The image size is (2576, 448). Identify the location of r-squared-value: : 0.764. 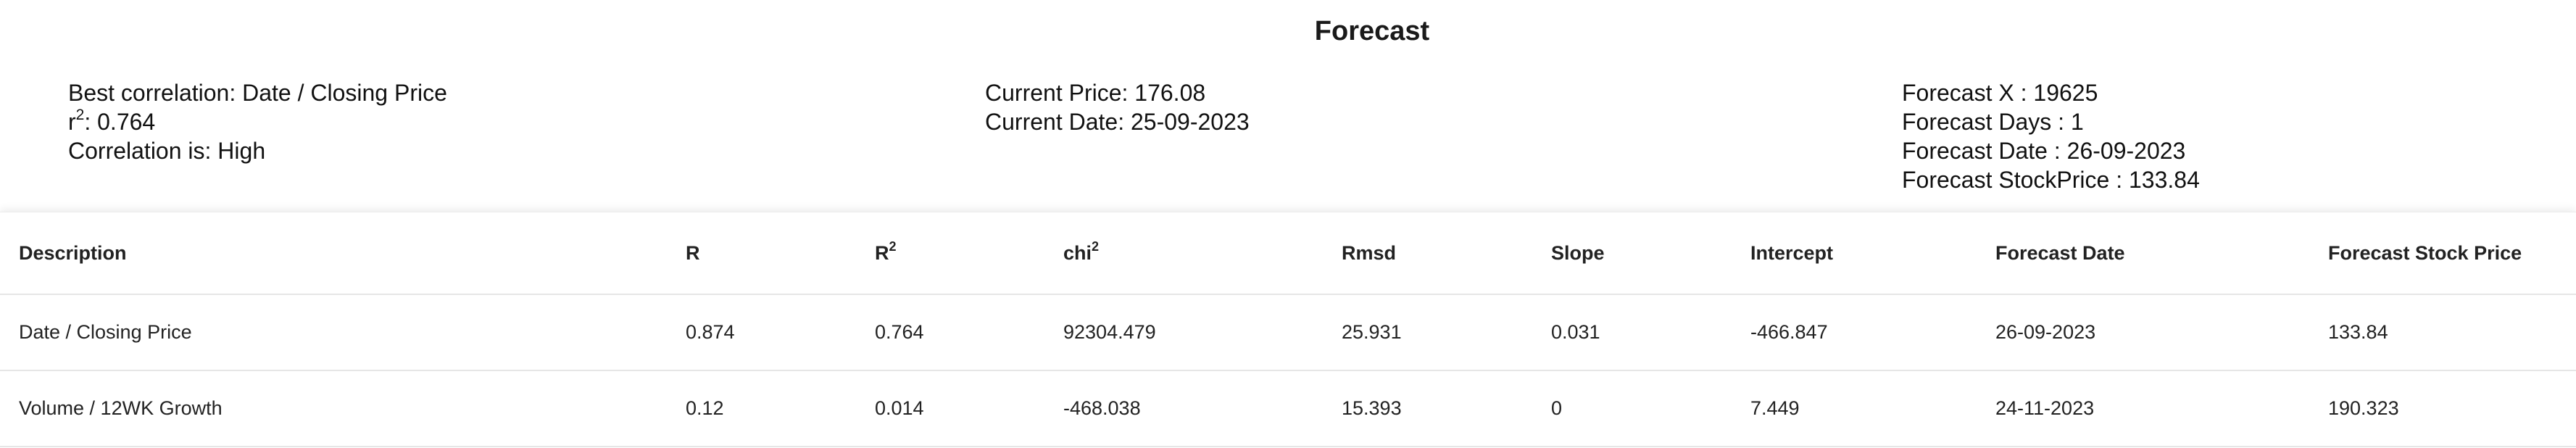
(120, 122).